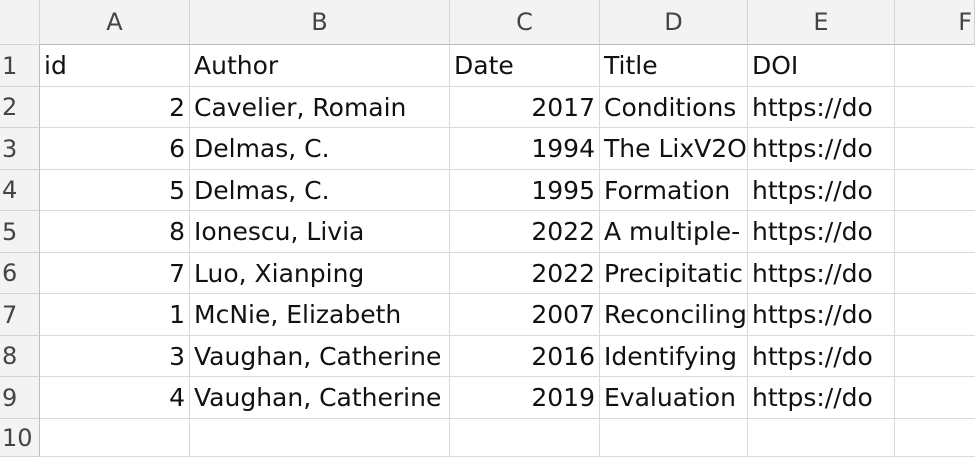 The height and width of the screenshot is (457, 975). I want to click on cell-c5: 2022, so click(525, 232).